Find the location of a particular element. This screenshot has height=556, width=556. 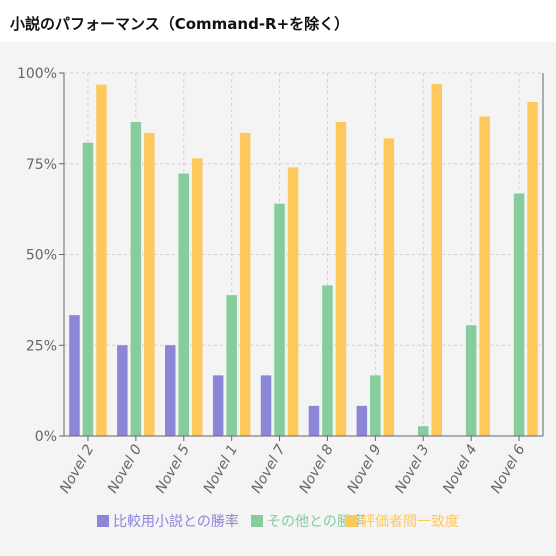

chart-title: 小説のパフォーマンス（Command-R+を除く） is located at coordinates (180, 24).